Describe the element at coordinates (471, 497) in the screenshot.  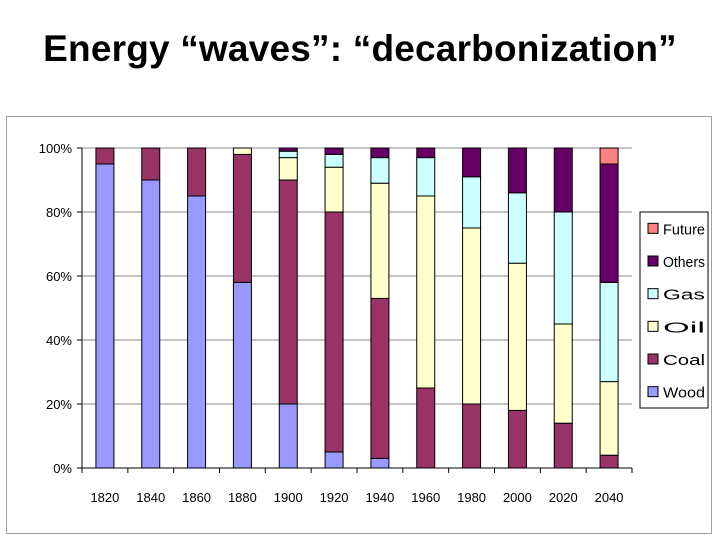
I see `x-tick-label: 1980` at that location.